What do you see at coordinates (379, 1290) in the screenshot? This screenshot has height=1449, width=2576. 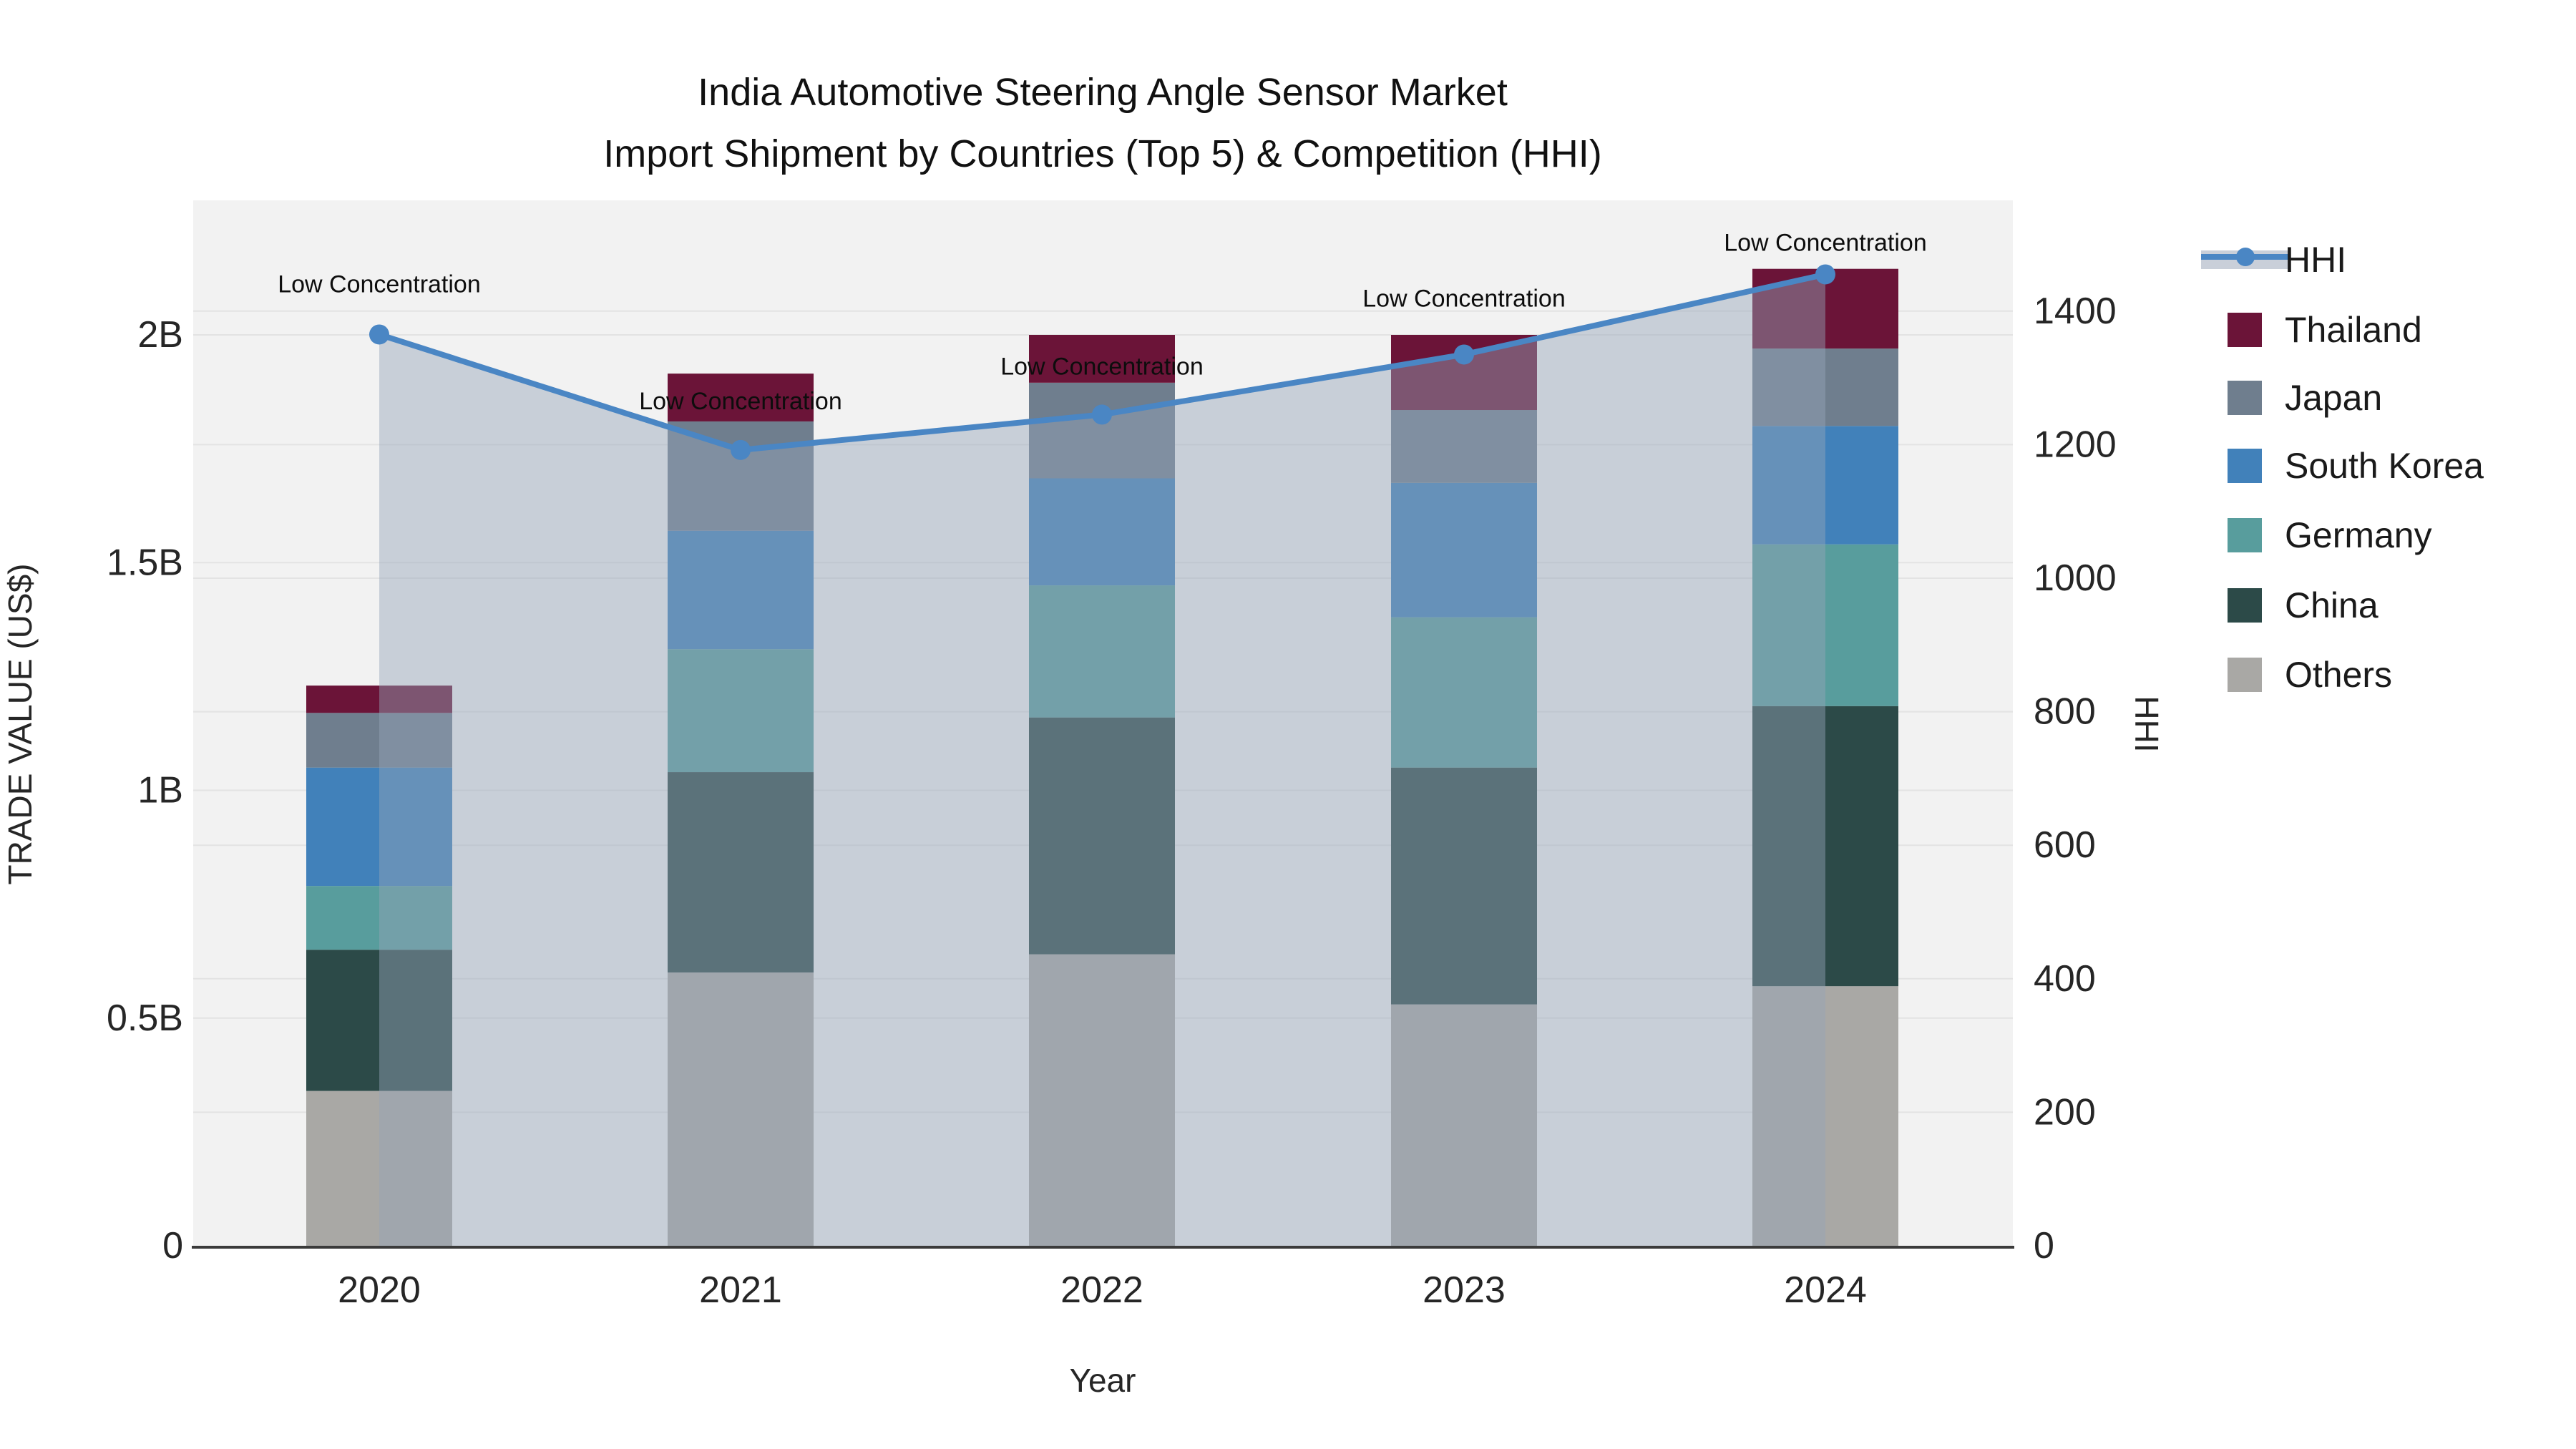 I see `x-tick-2020: 2020` at bounding box center [379, 1290].